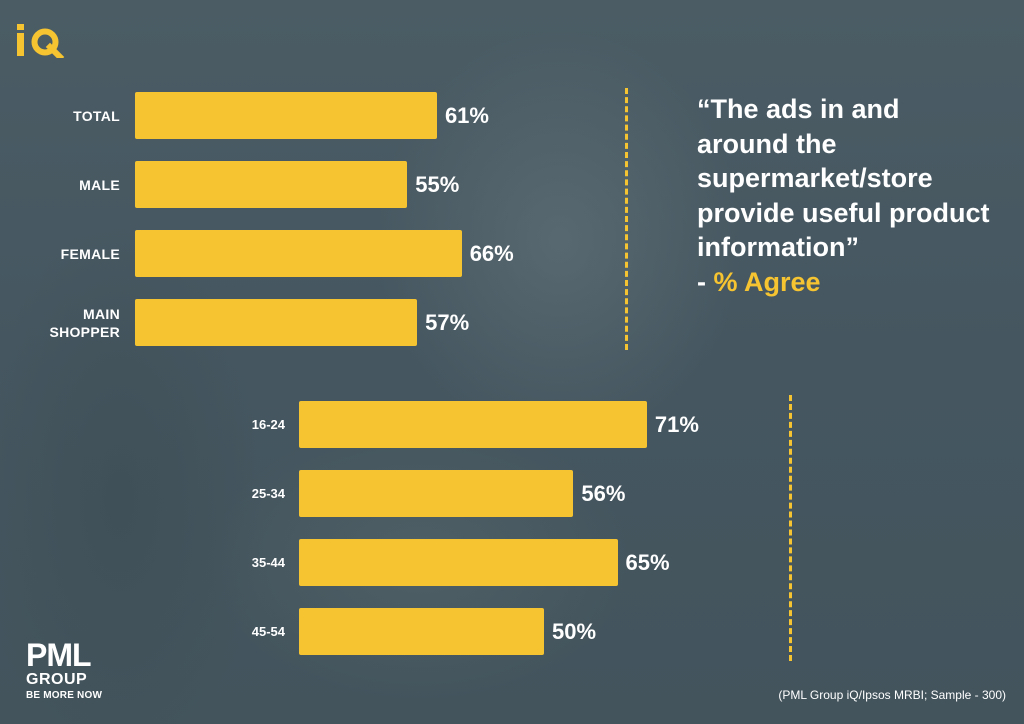 The height and width of the screenshot is (724, 1024). Describe the element at coordinates (767, 281) in the screenshot. I see `quote-agree-label: % Agree` at that location.